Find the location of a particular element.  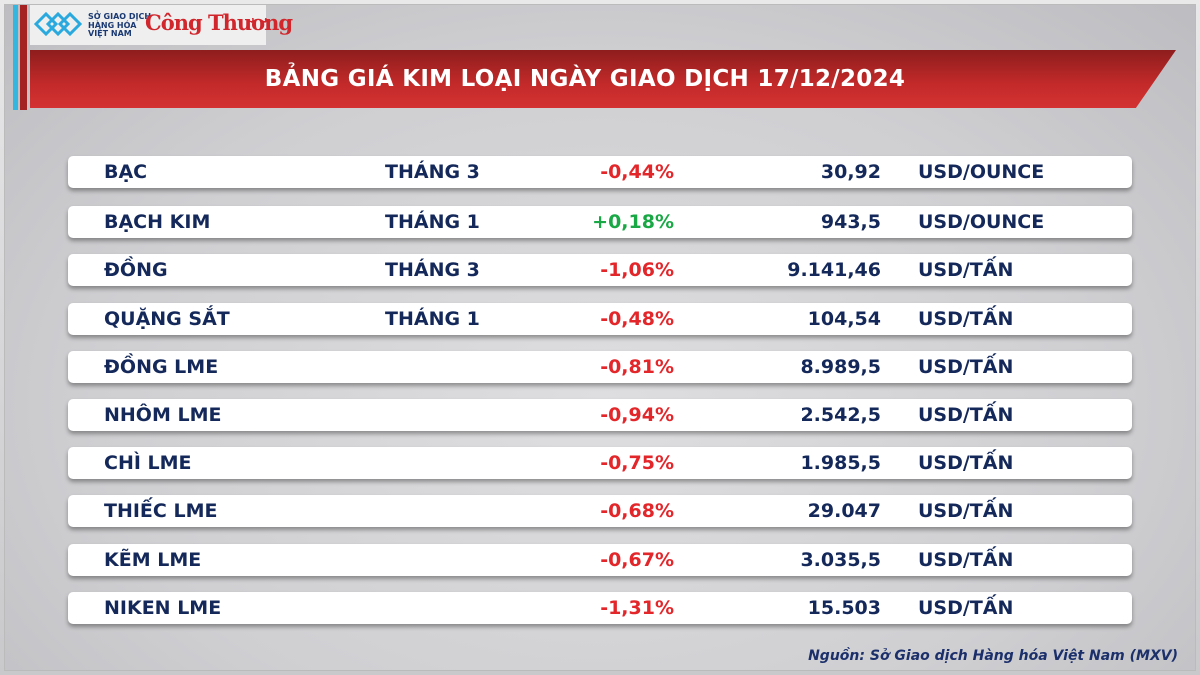

logo-line: SỞ GIAO DỊCH is located at coordinates (120, 16).